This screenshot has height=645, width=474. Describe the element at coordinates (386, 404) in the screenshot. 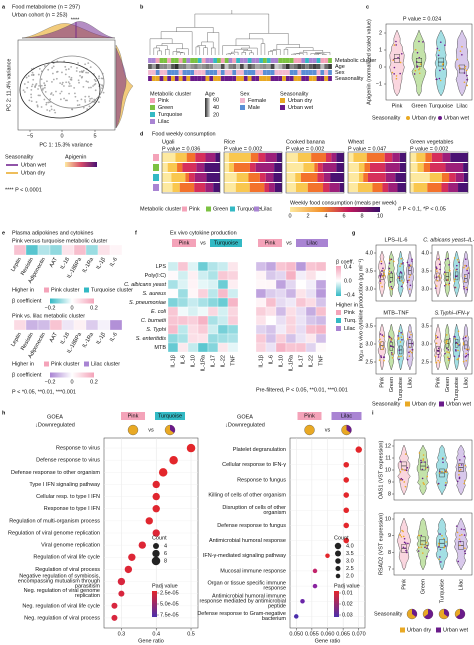

I see `label: Seasonality` at that location.